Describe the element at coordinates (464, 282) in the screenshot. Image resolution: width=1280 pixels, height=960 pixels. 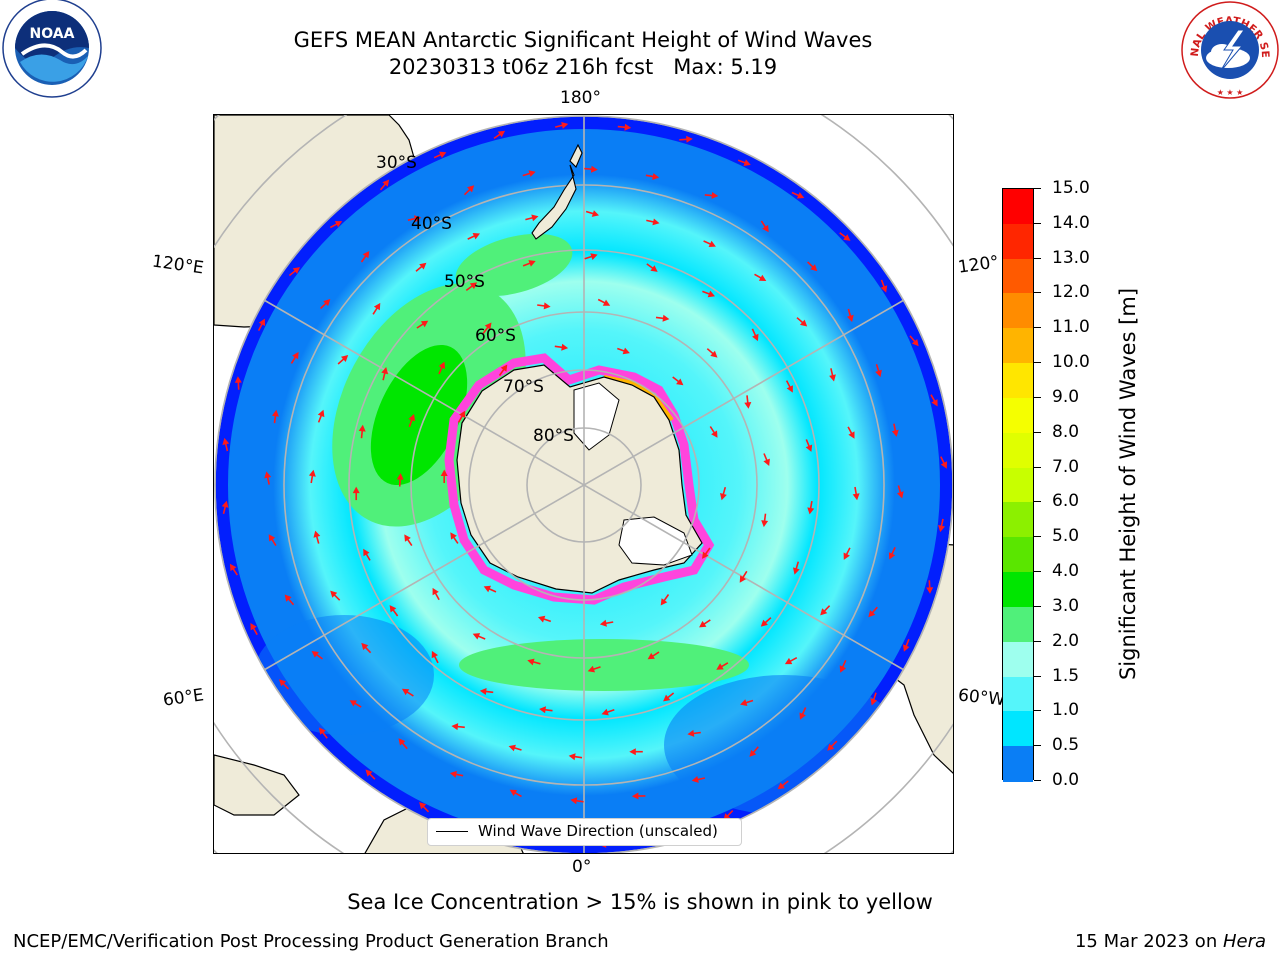
I see `lat-label-50s: 50°S` at that location.